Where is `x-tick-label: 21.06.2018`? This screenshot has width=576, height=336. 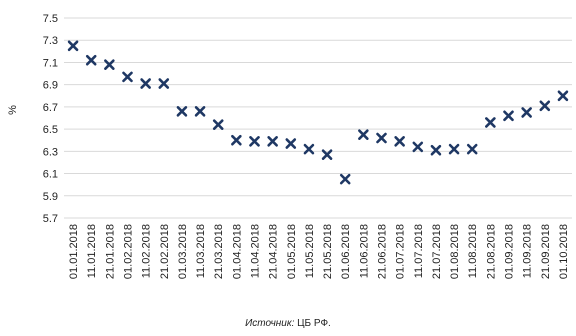
x-tick-label: 21.06.2018 is located at coordinates (383, 251).